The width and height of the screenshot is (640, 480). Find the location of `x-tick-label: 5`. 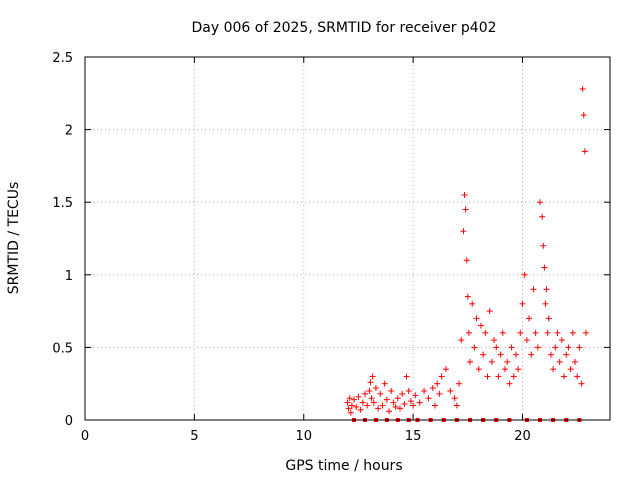

x-tick-label: 5 is located at coordinates (194, 436).